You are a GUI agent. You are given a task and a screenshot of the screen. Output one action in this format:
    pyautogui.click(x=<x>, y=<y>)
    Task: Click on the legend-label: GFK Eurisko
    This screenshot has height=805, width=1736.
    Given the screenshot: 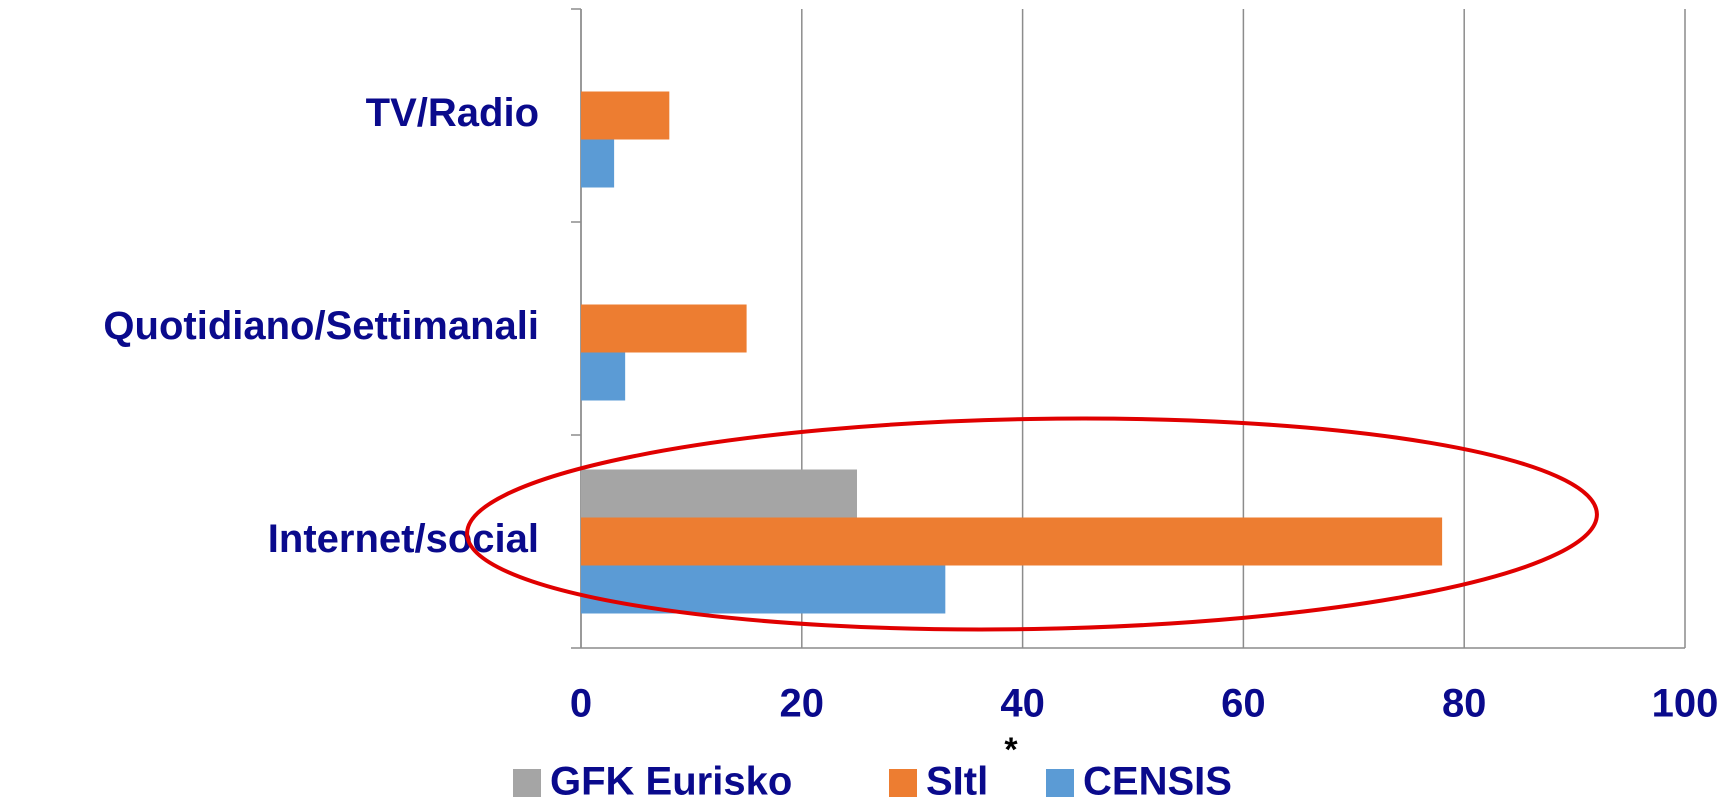 What is the action you would take?
    pyautogui.click(x=671, y=782)
    